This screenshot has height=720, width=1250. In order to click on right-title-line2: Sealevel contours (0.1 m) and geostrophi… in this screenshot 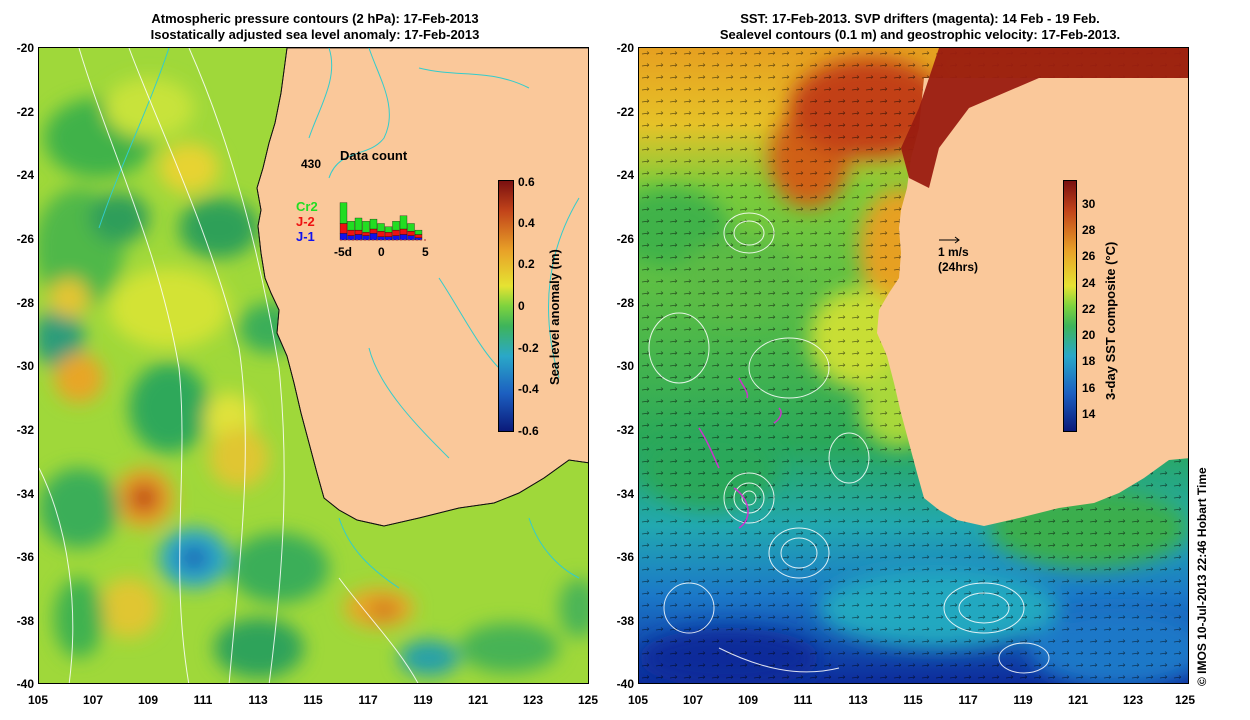, I will do `click(920, 34)`.